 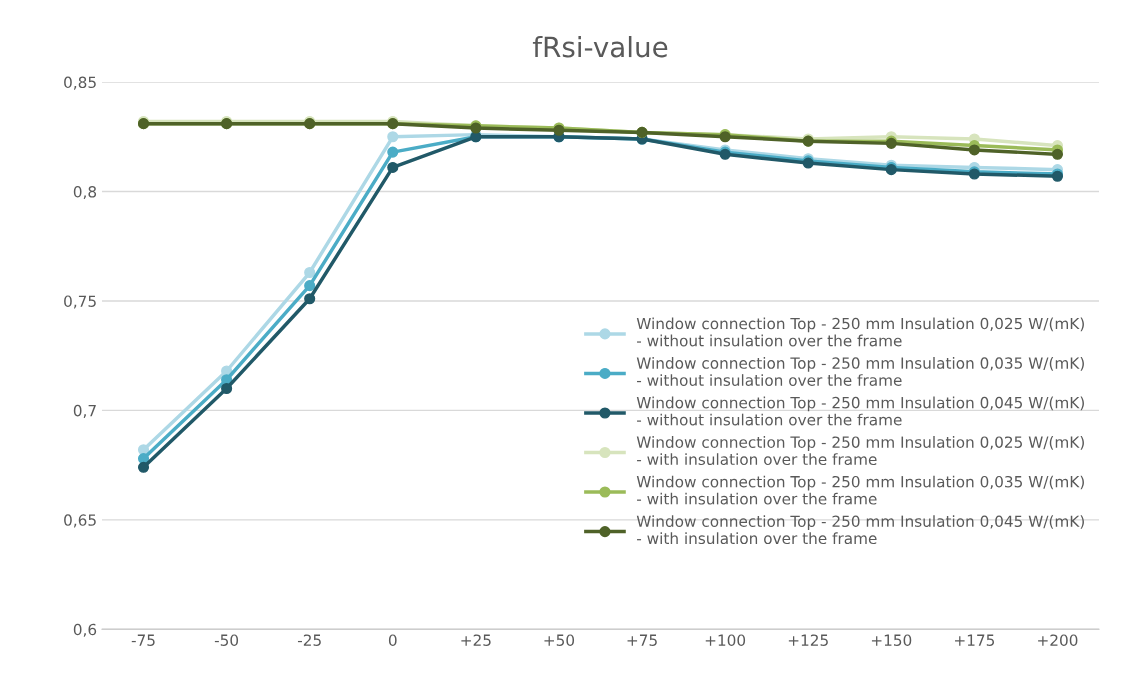 What do you see at coordinates (559, 640) in the screenshot?
I see `x-tick-label: +50` at bounding box center [559, 640].